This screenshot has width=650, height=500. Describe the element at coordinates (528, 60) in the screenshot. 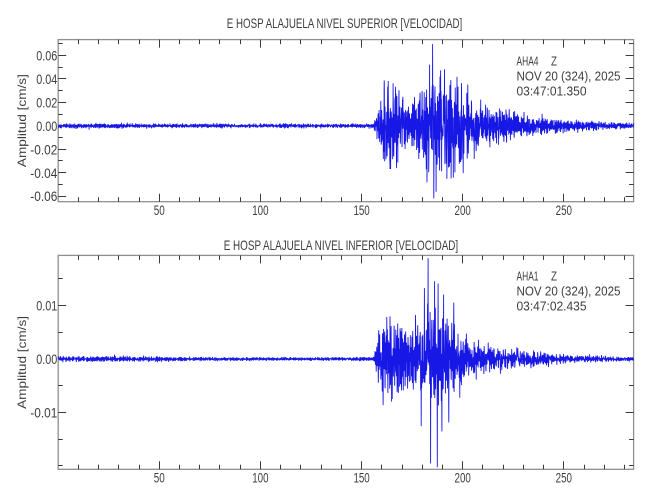

I see `svg-text: AHA4` at that location.